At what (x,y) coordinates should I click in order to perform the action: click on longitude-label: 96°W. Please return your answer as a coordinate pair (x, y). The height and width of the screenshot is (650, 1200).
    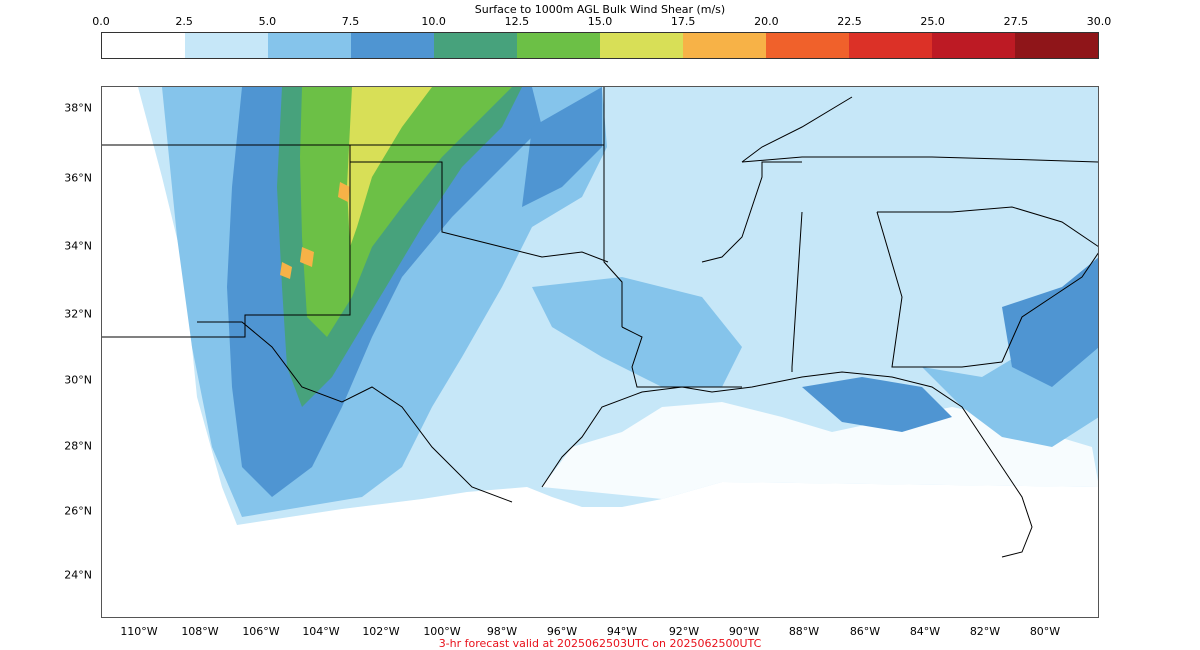
    Looking at the image, I should click on (562, 631).